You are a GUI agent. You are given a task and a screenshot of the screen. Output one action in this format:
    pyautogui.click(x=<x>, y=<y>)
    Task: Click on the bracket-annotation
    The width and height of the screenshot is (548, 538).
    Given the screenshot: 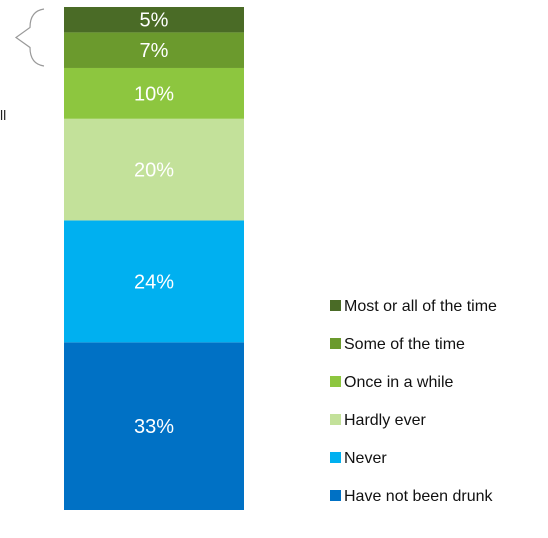 What is the action you would take?
    pyautogui.click(x=29, y=37)
    